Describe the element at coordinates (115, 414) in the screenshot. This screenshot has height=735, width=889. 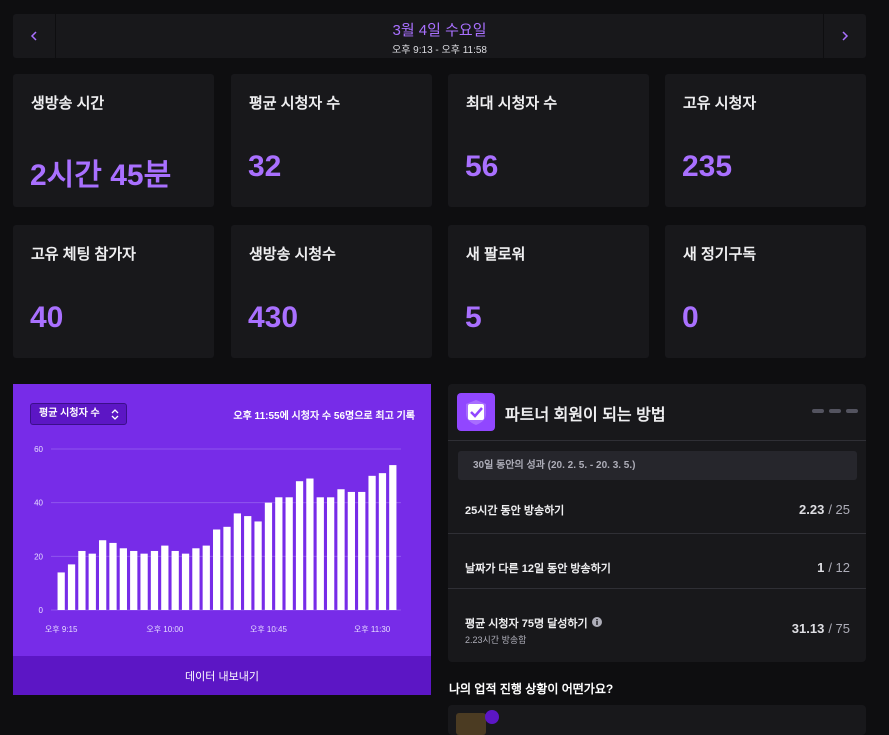
I see `dropdown-icon` at that location.